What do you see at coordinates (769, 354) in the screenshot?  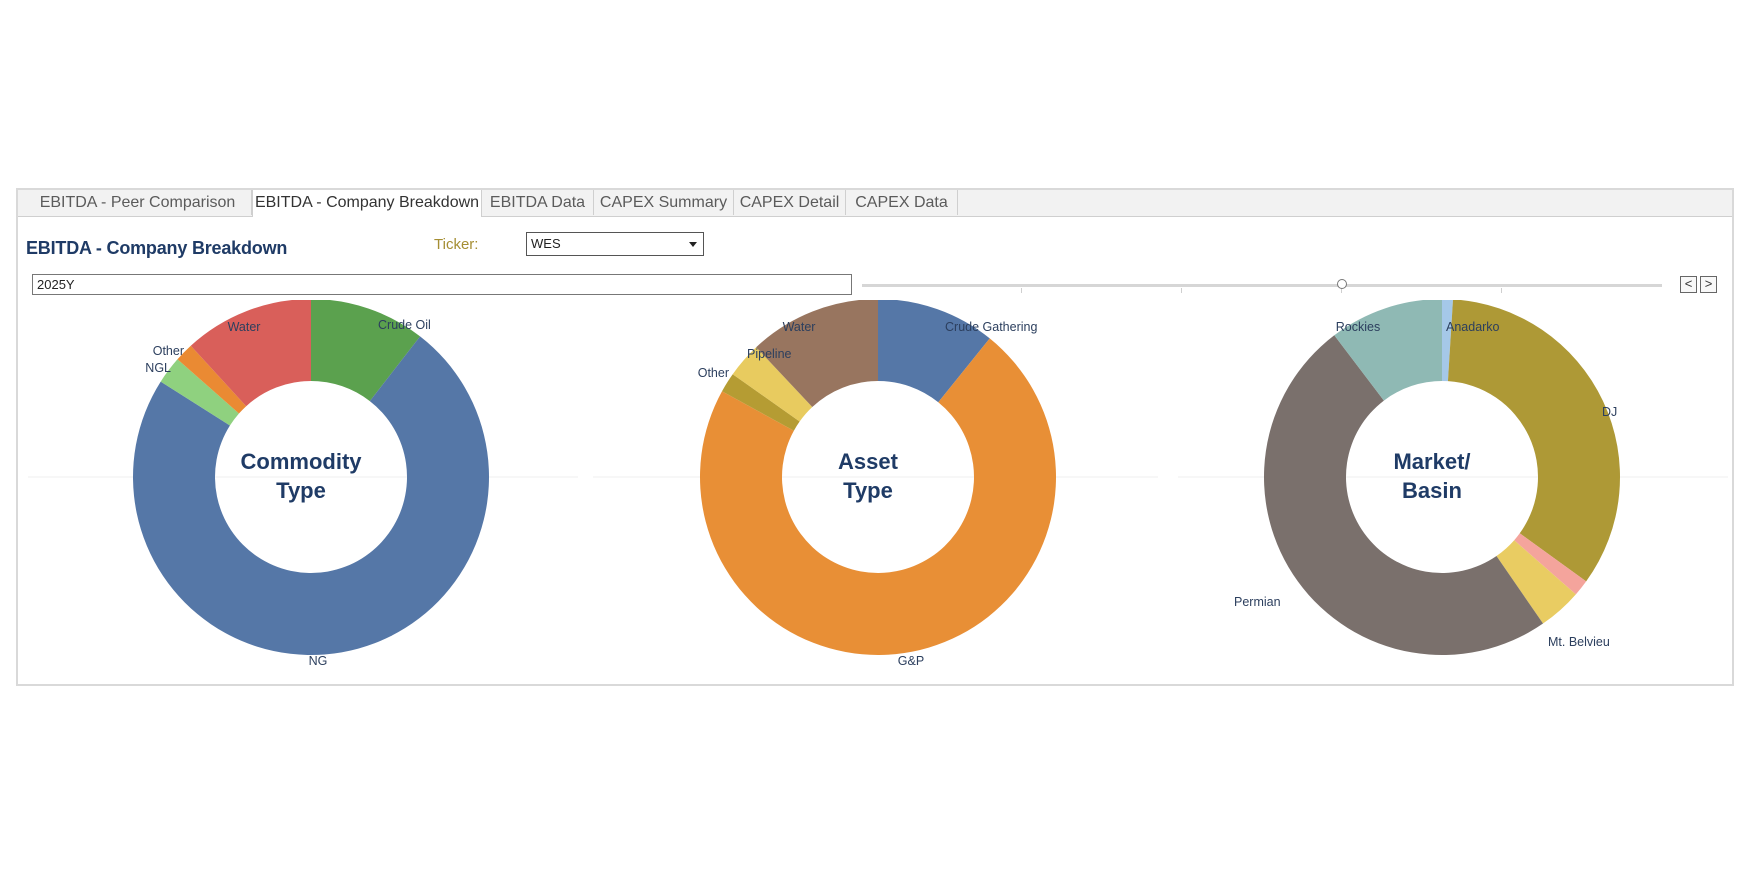 I see `slice-label: Pipeline` at bounding box center [769, 354].